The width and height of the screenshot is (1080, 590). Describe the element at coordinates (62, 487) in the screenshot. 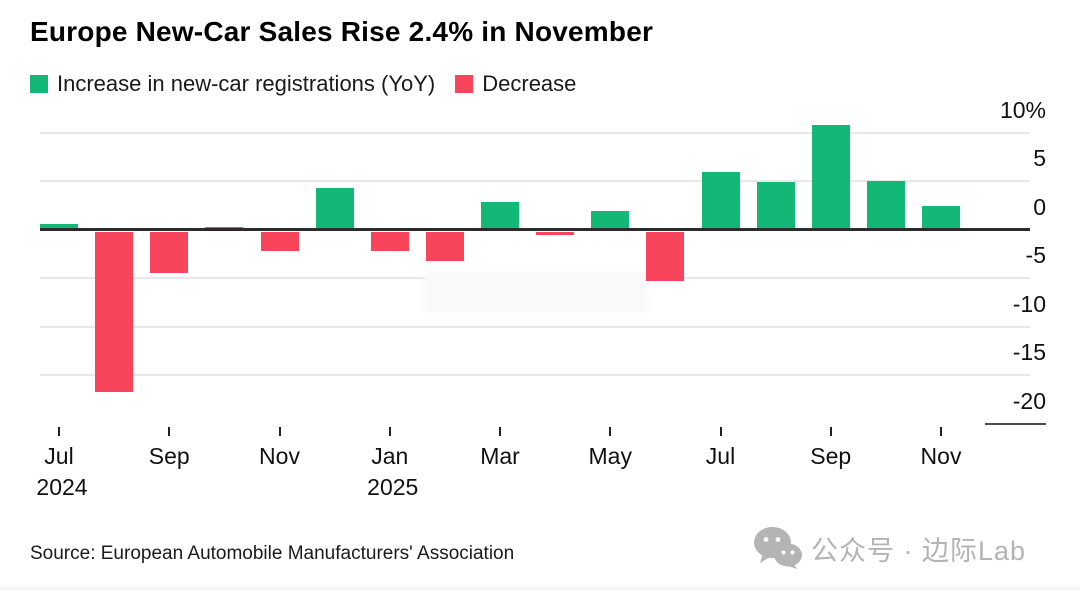

I see `x-axis-year-2024: 2024` at that location.